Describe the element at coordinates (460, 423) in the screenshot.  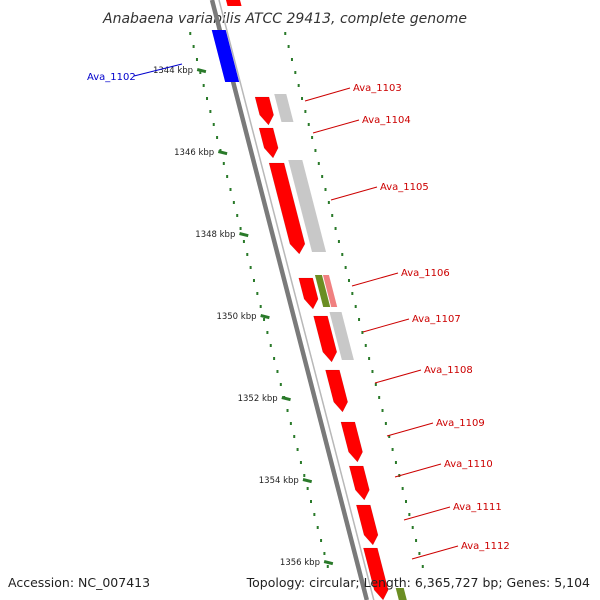
I see `gene-label-ava-1109: Ava_1109` at that location.